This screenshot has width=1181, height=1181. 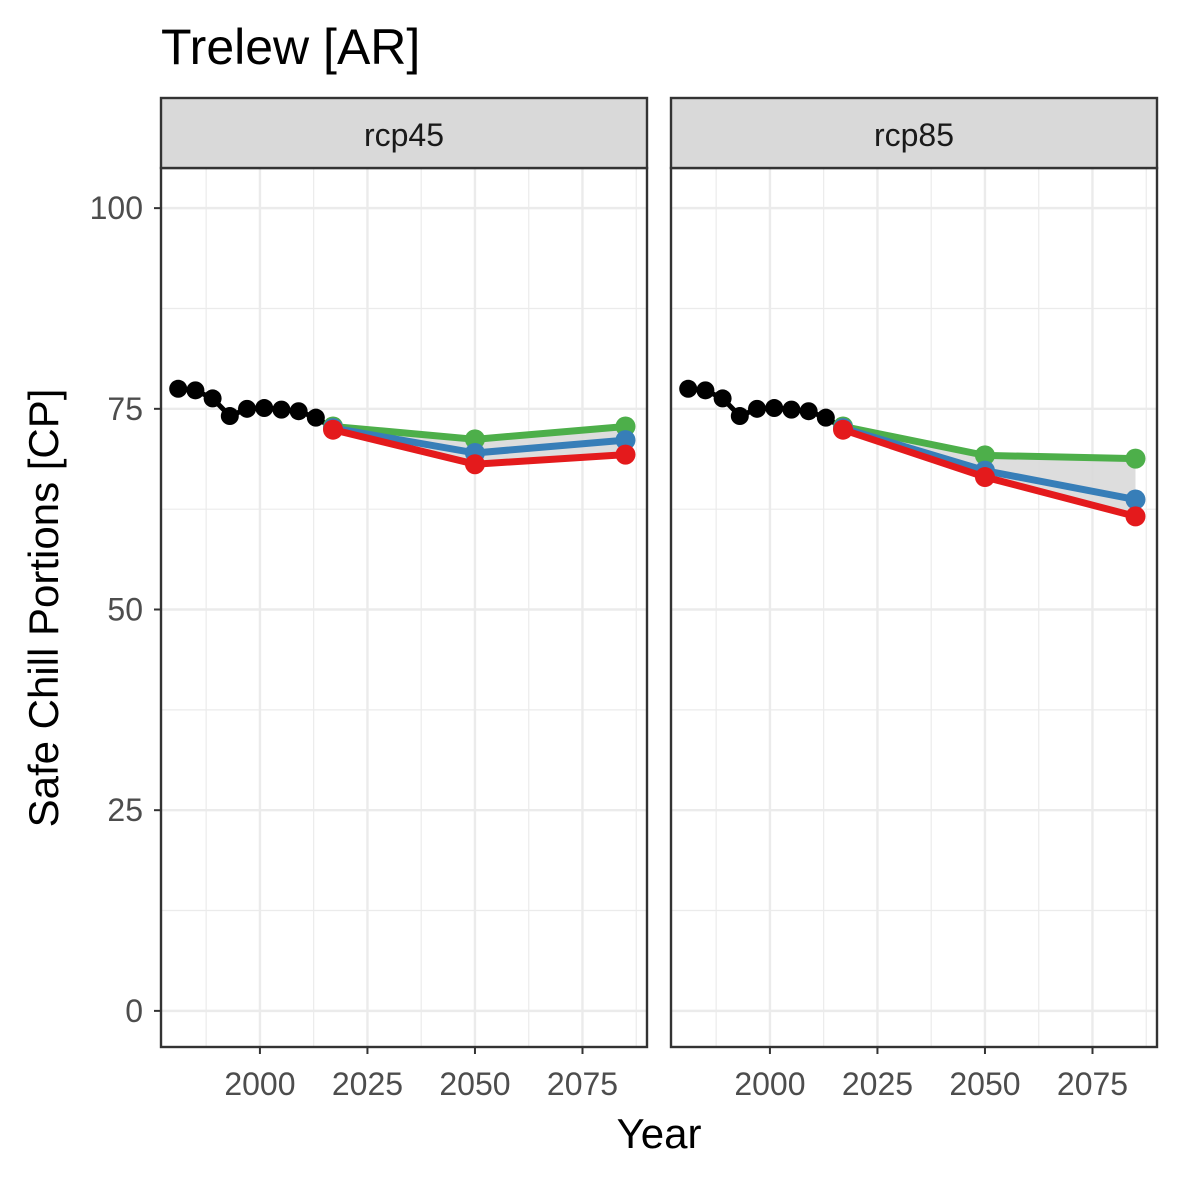 I want to click on y-tick-label: 100, so click(x=116, y=208).